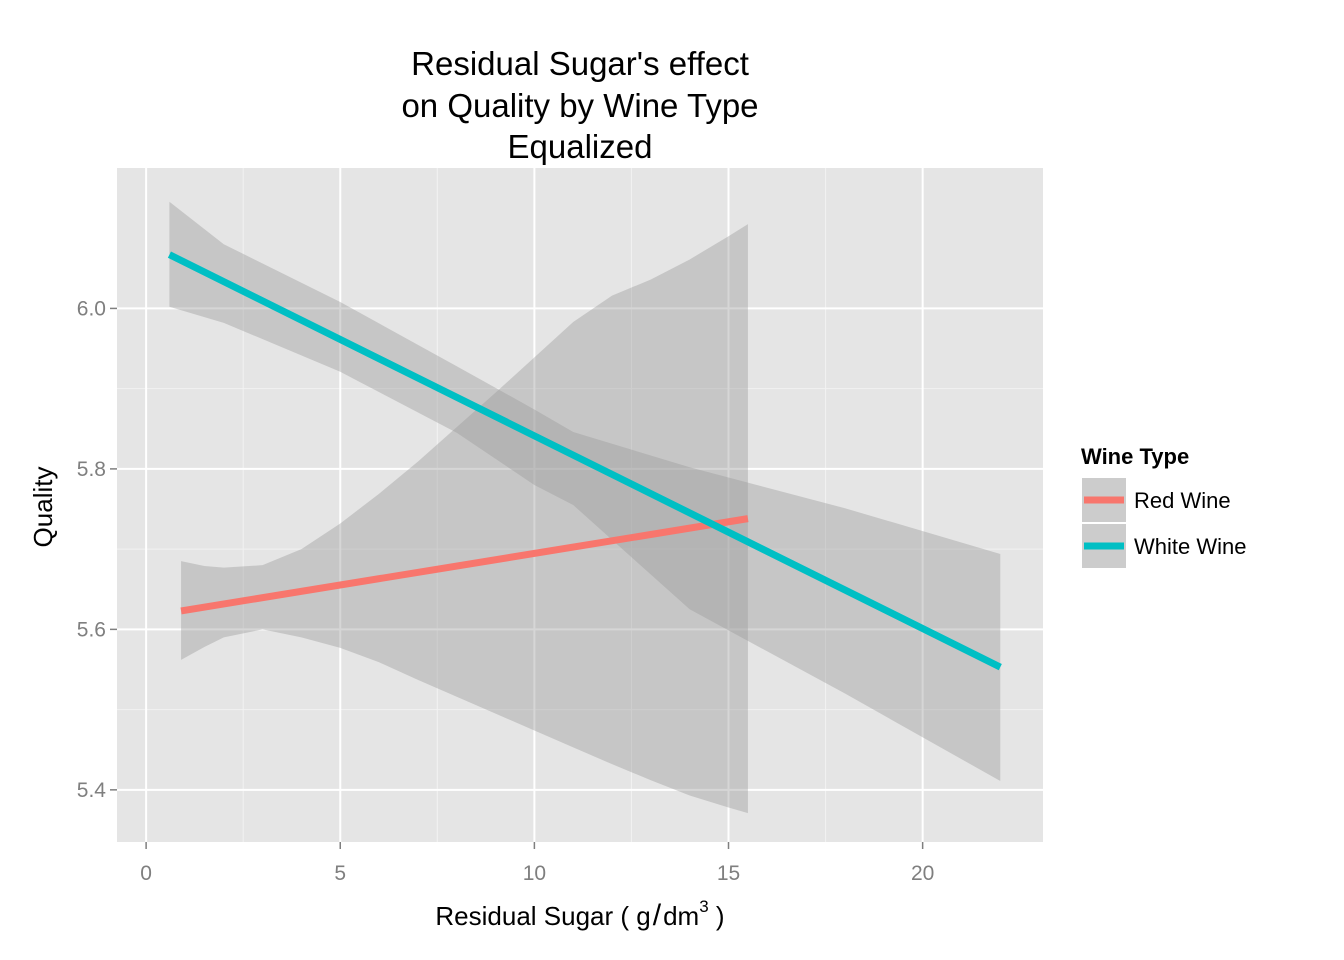 The height and width of the screenshot is (960, 1344). Describe the element at coordinates (97, 549) in the screenshot. I see `y-axis-ticks: 5.4 5.6 5.8 6.0` at that location.